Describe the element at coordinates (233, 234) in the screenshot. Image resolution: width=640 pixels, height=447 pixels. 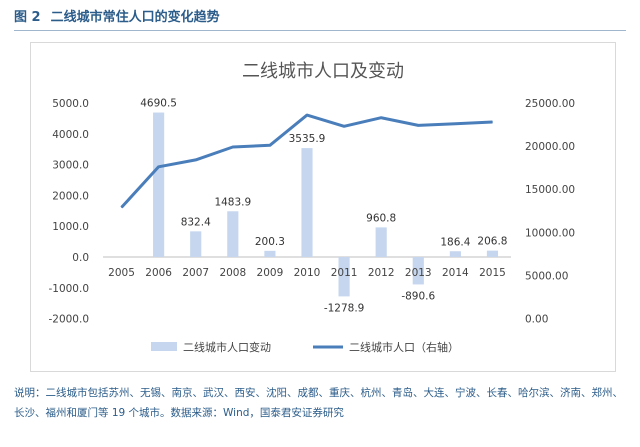
I see `bar-2008` at that location.